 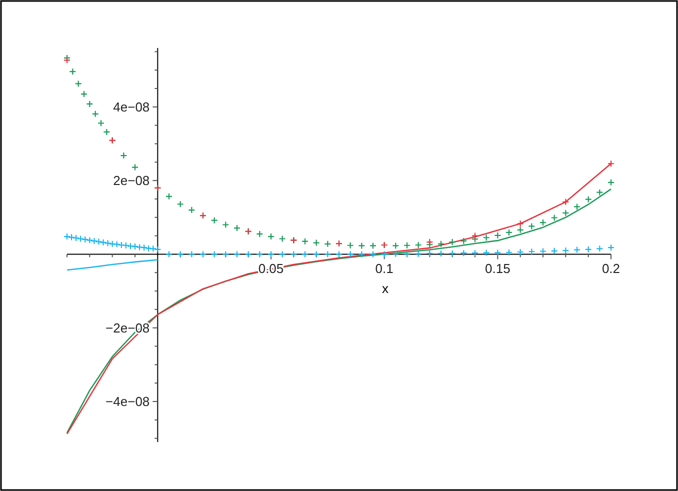 What do you see at coordinates (385, 288) in the screenshot?
I see `x-axis-title: x` at bounding box center [385, 288].